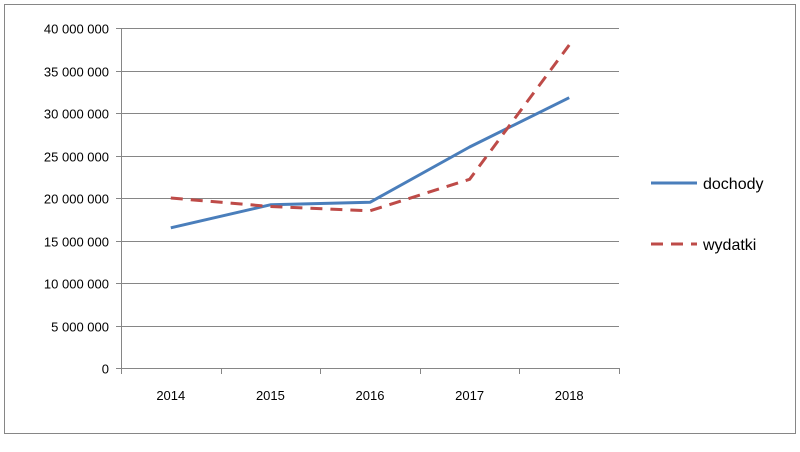  Describe the element at coordinates (729, 245) in the screenshot. I see `legend-label-wydatki: wydatki` at that location.